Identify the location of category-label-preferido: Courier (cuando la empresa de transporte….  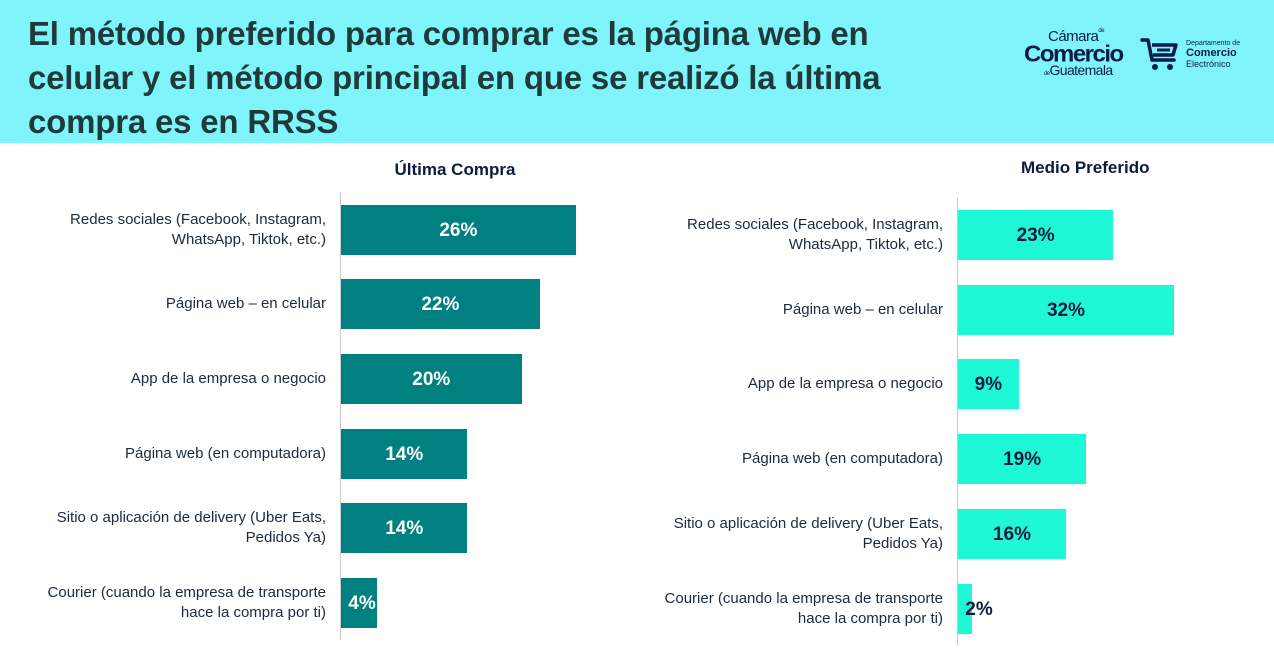
(803, 608).